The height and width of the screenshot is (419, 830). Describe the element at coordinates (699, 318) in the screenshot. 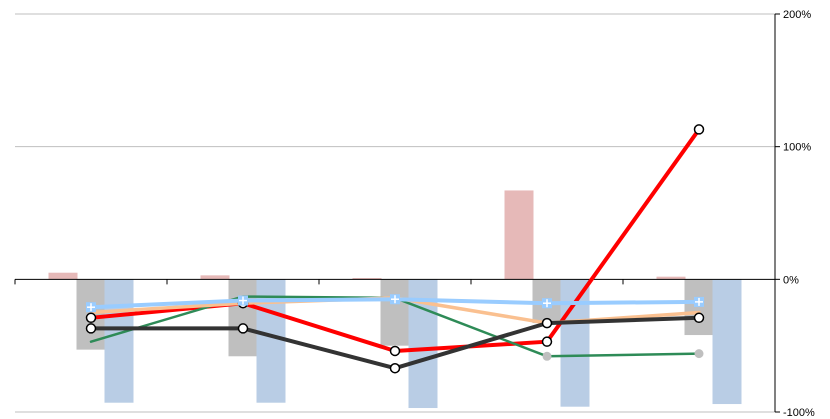

I see `marker-s3-p4` at that location.